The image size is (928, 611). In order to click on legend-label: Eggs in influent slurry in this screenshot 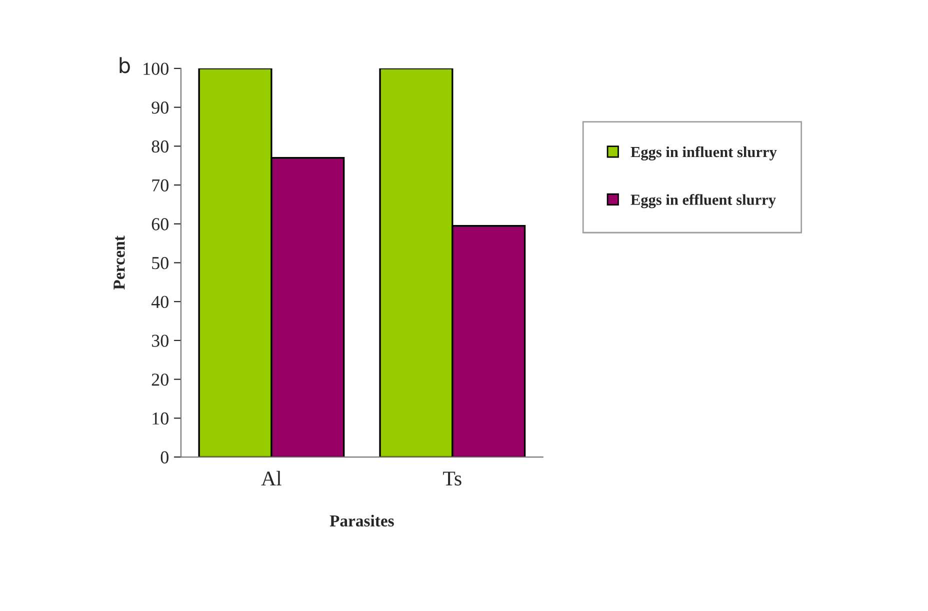, I will do `click(703, 153)`.